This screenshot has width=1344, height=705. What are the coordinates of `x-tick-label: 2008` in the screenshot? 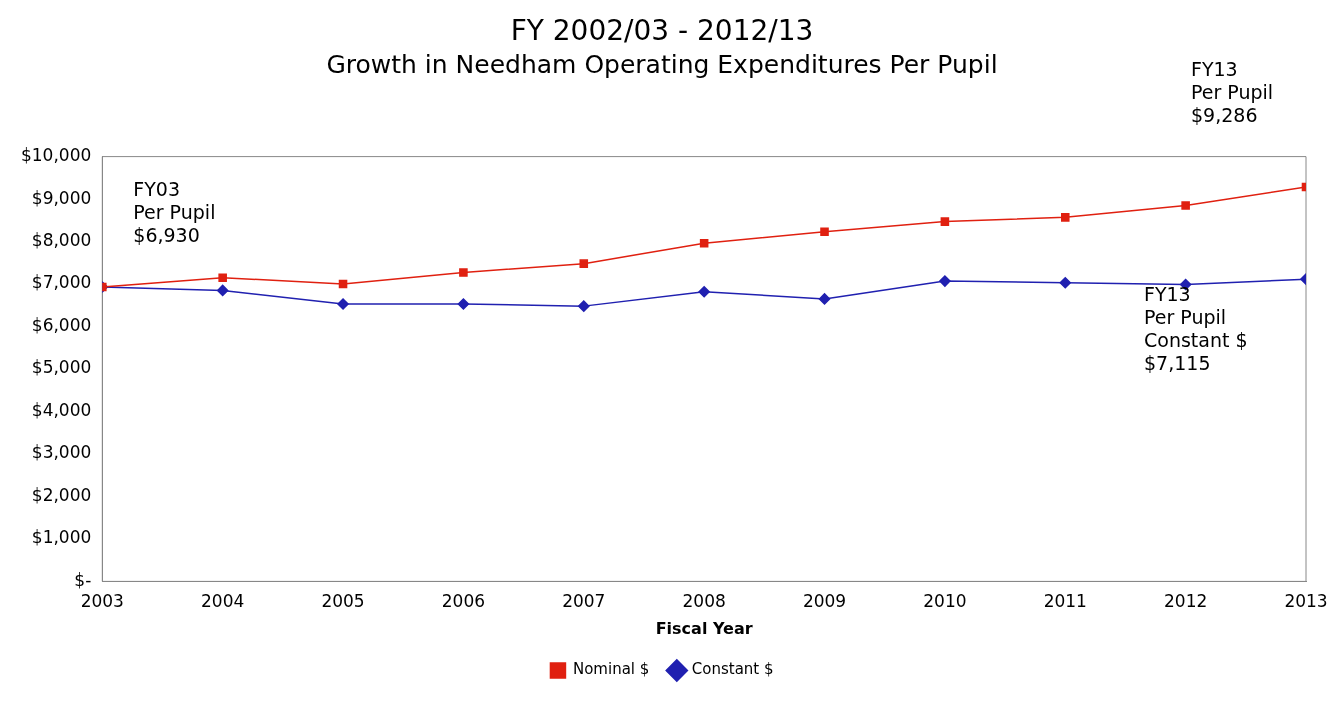 It's located at (704, 601).